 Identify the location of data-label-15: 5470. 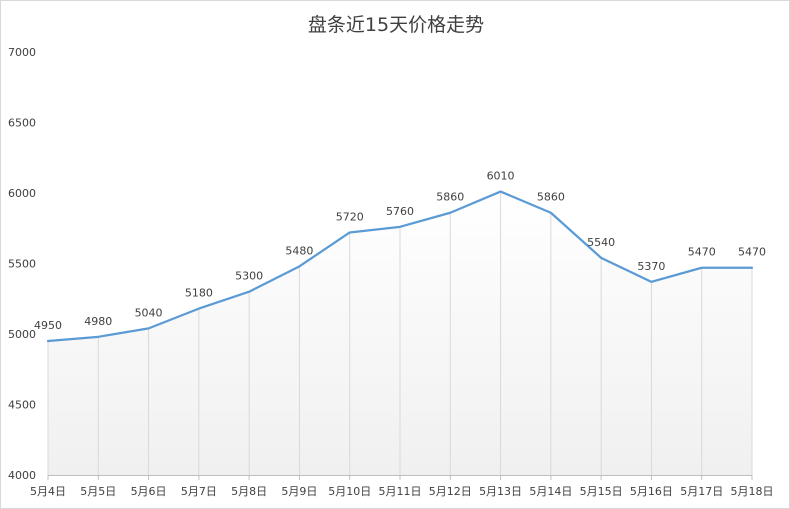
(752, 252).